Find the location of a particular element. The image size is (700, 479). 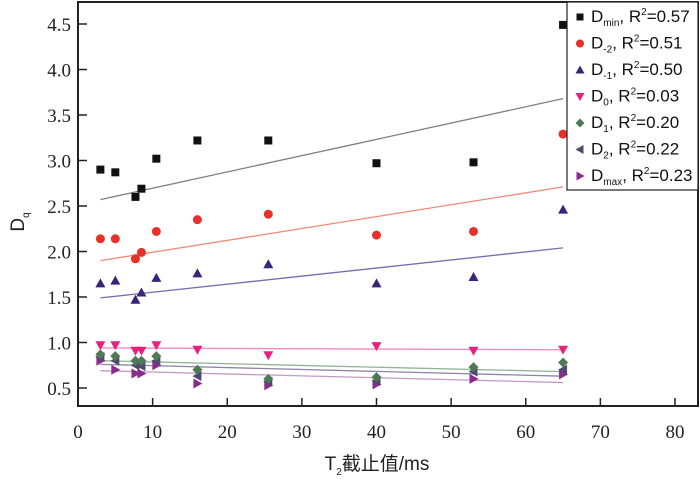

y-tick-label: 3.0 is located at coordinates (59, 162).